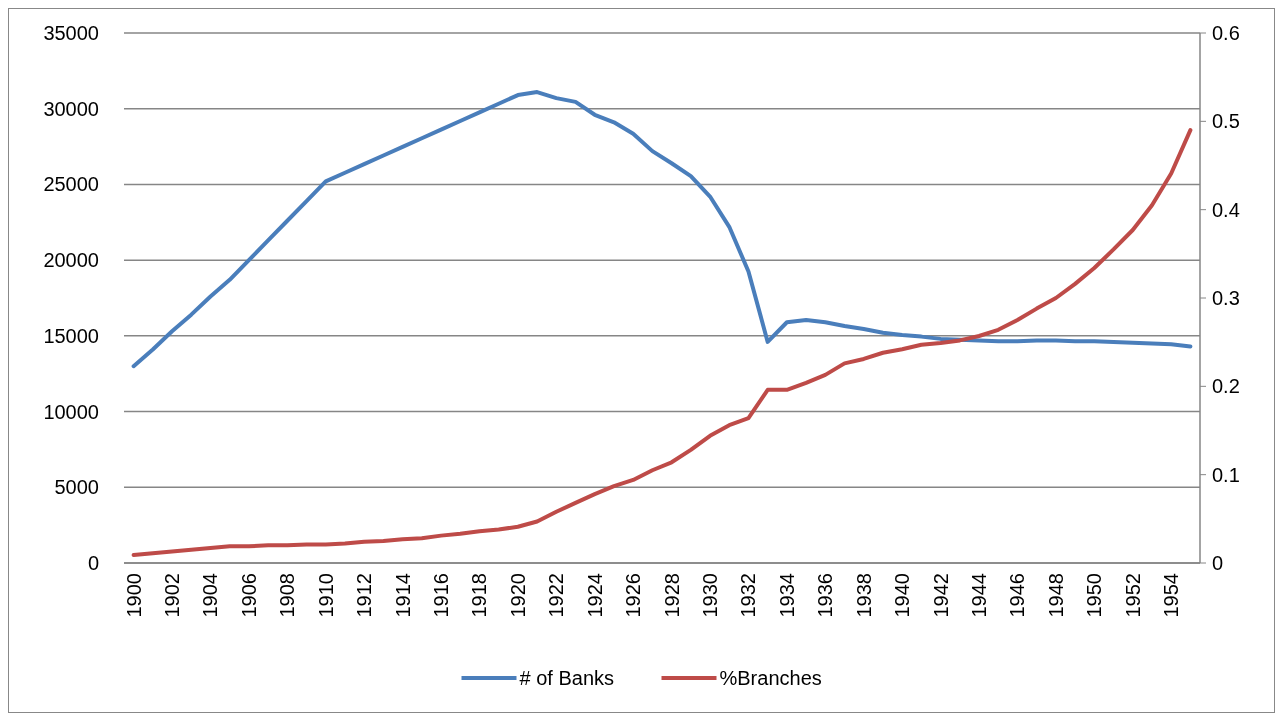 The width and height of the screenshot is (1283, 721). Describe the element at coordinates (1132, 595) in the screenshot. I see `x-tick-label: 1952` at that location.